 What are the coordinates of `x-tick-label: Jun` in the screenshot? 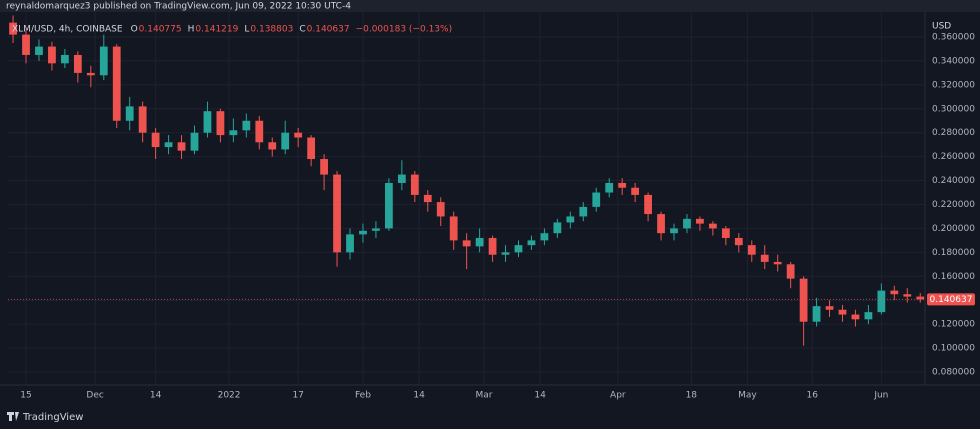 It's located at (880, 396).